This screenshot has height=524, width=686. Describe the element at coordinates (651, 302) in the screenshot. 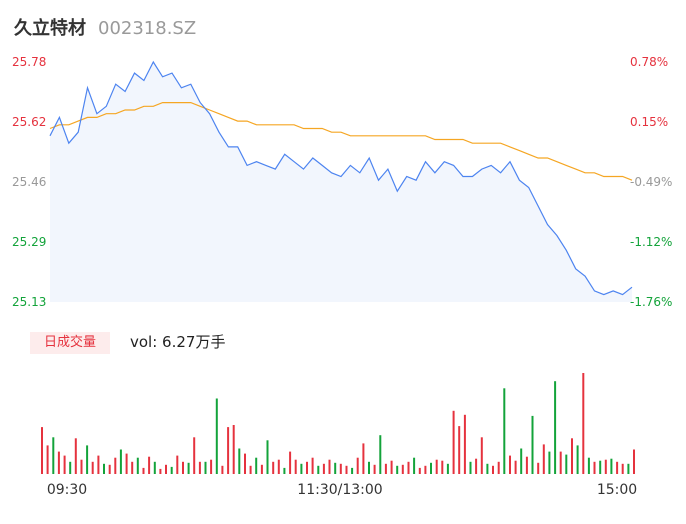

I see `y-right-tick-label: -1.76%` at that location.